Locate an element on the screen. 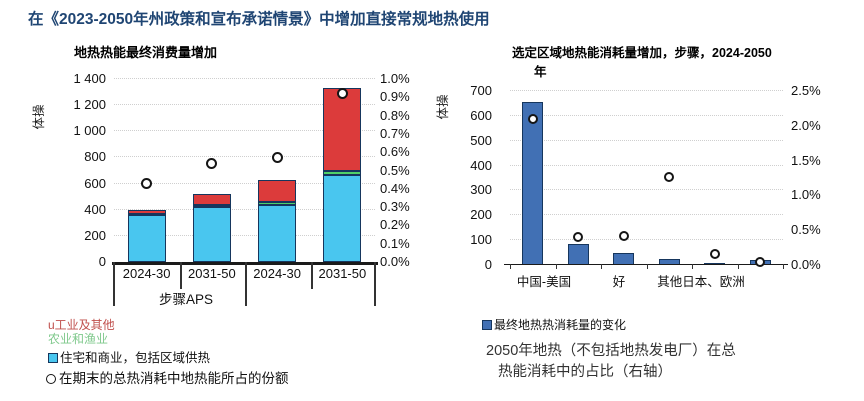  legend-change: 最终地热热消耗量的变化 is located at coordinates (554, 324).